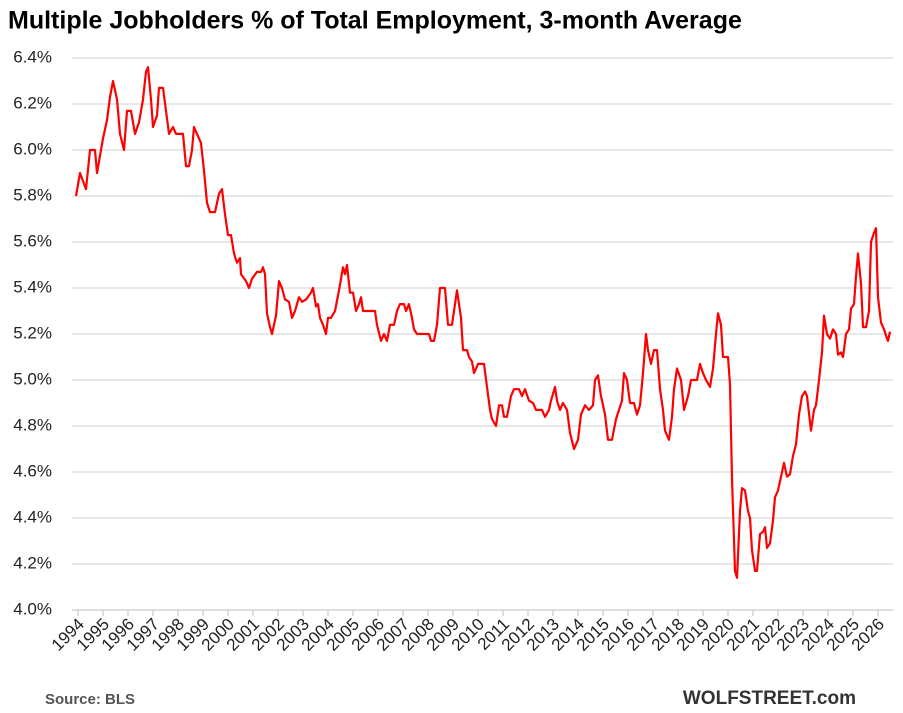 This screenshot has width=903, height=713. What do you see at coordinates (32, 240) in the screenshot?
I see `y-tick-label: 5.6%` at bounding box center [32, 240].